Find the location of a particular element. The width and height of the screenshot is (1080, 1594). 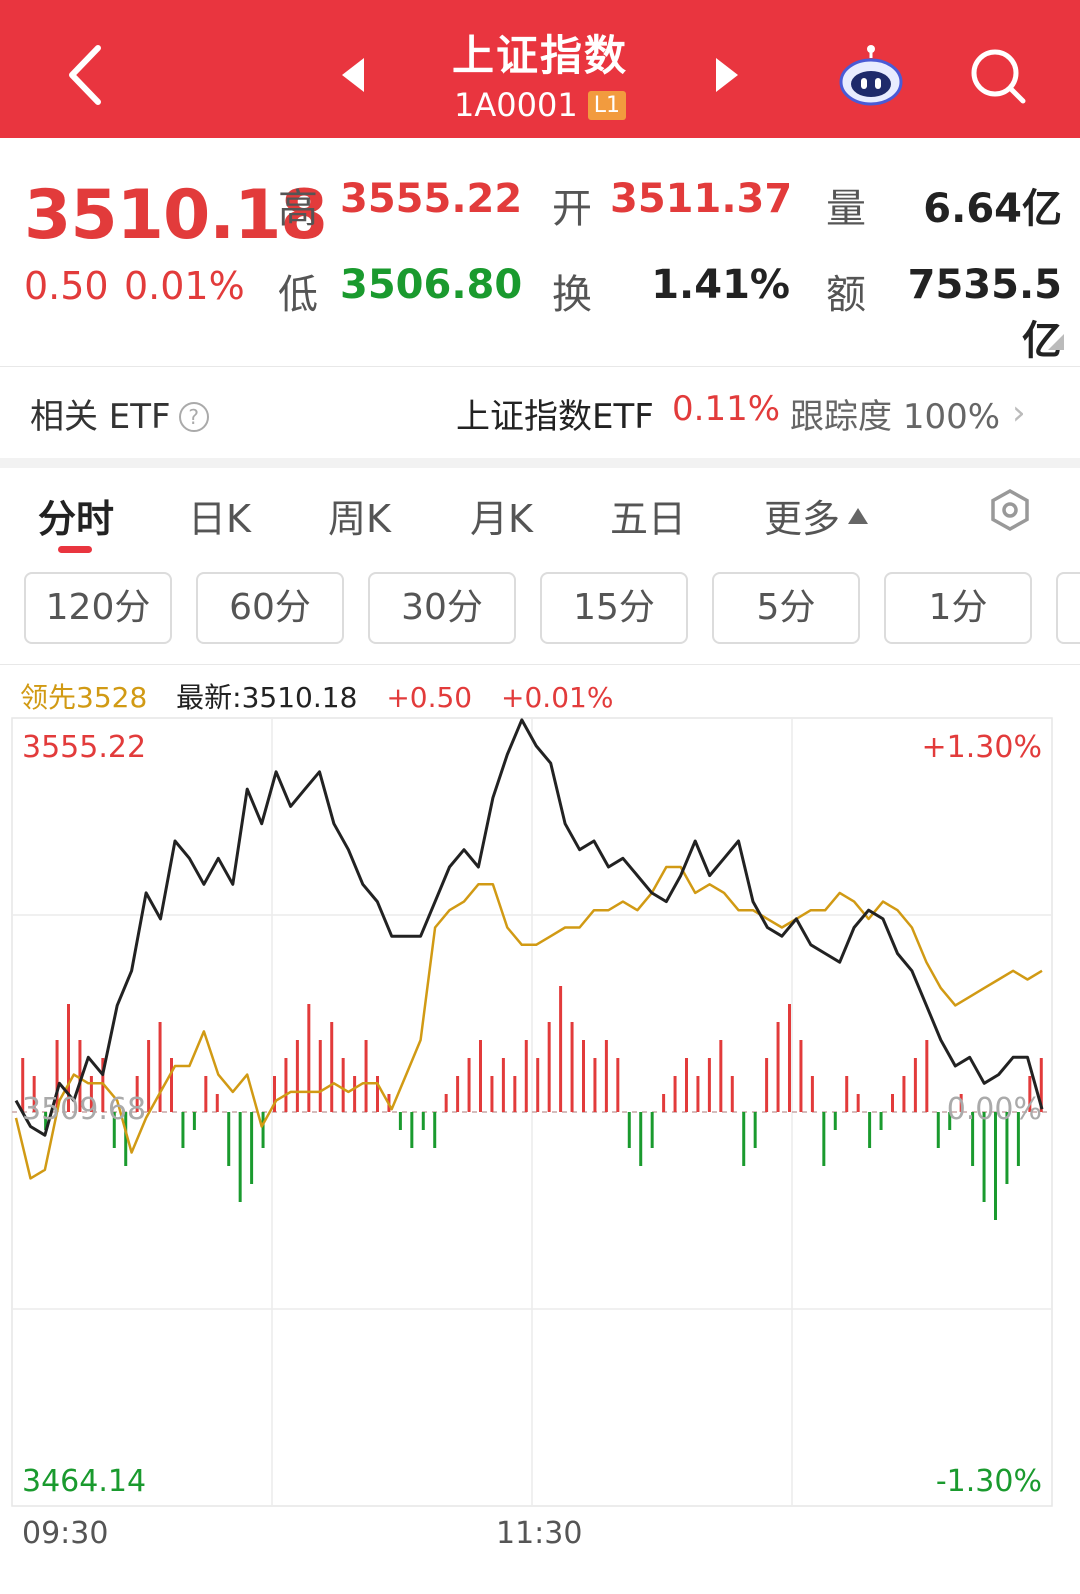

high-value: 3555.22 is located at coordinates (431, 199).